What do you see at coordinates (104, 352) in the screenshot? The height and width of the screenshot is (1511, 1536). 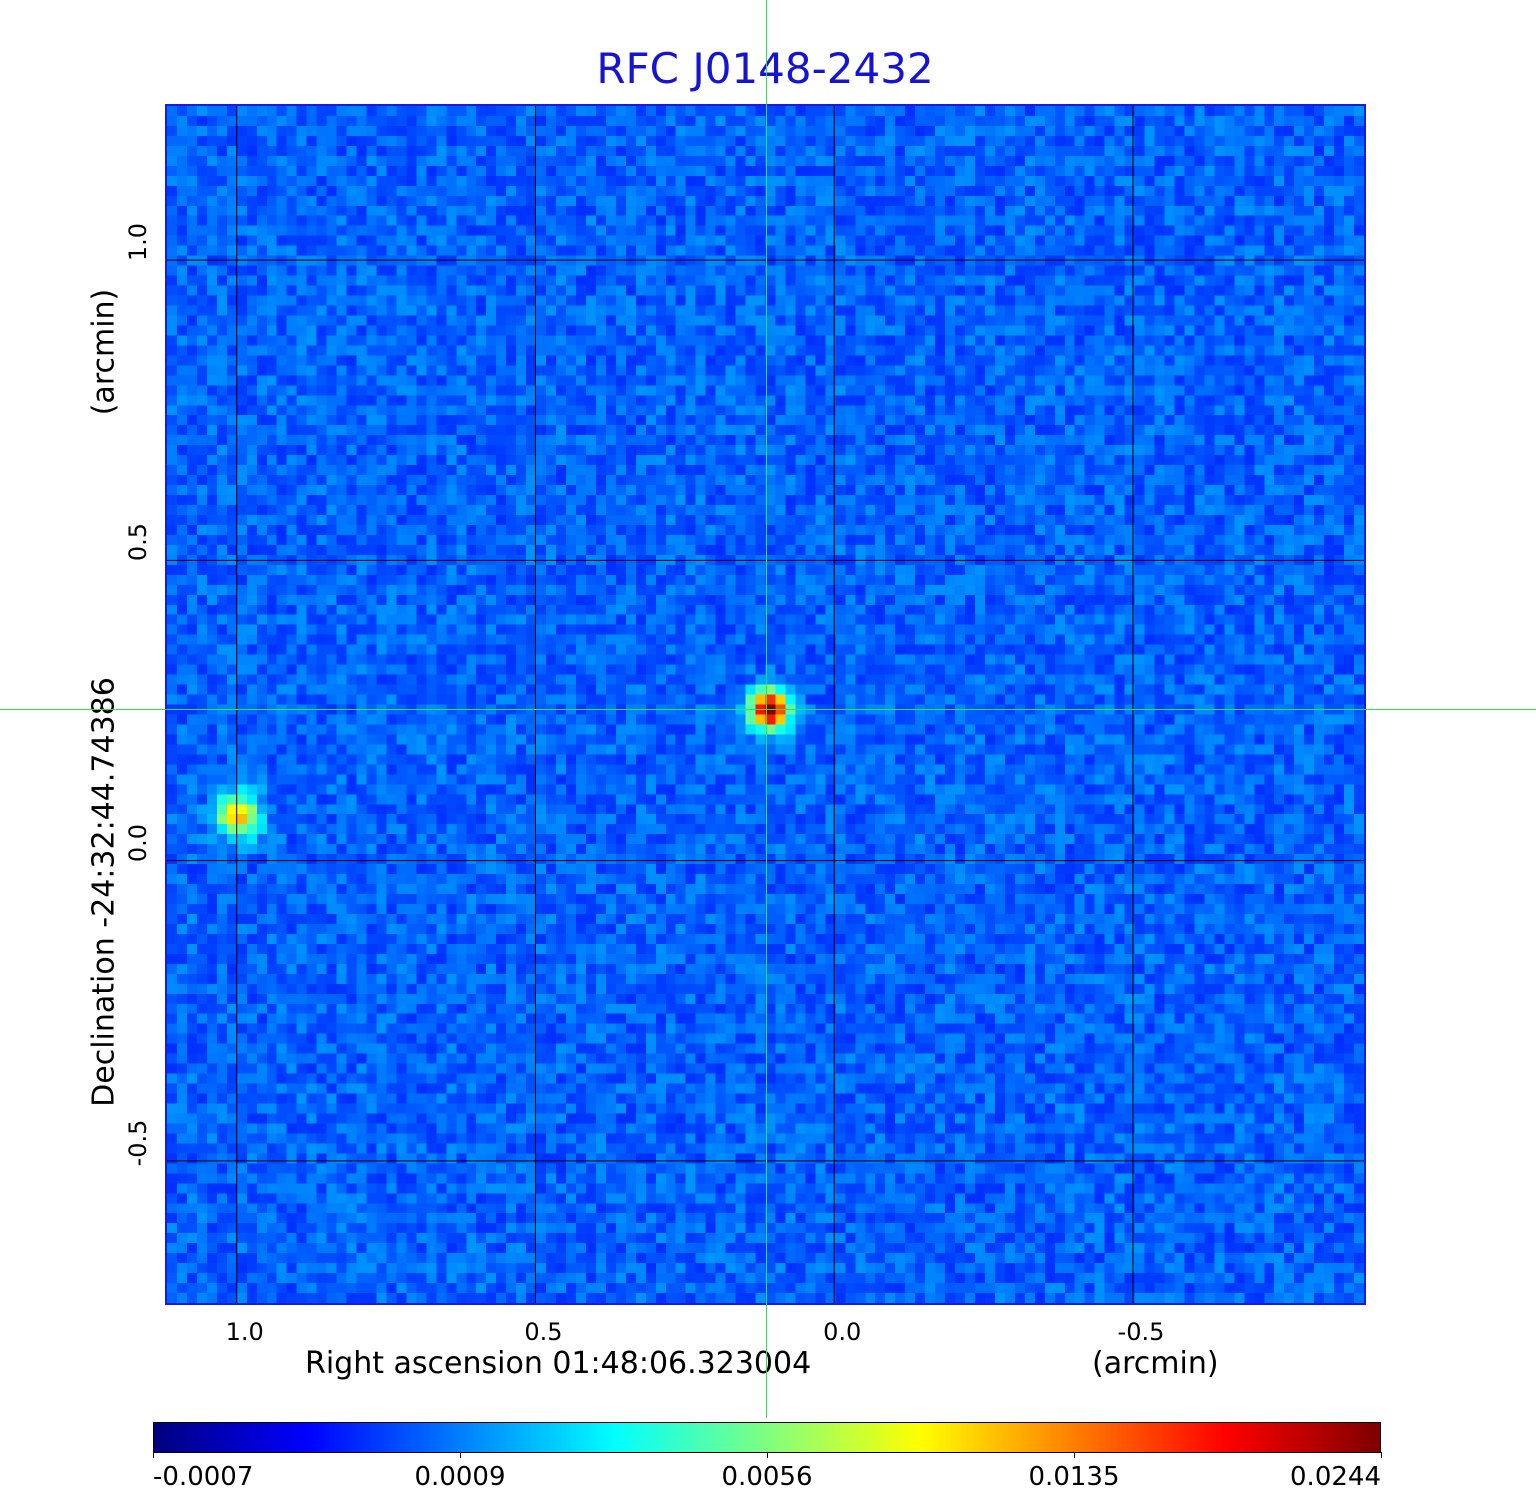 I see `y-axis-unit: (arcmin)` at bounding box center [104, 352].